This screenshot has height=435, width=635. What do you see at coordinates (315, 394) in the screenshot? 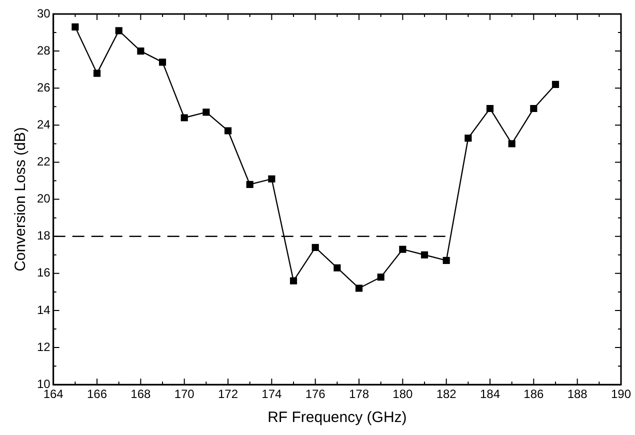
I see `x-tick-label: 176` at bounding box center [315, 394].